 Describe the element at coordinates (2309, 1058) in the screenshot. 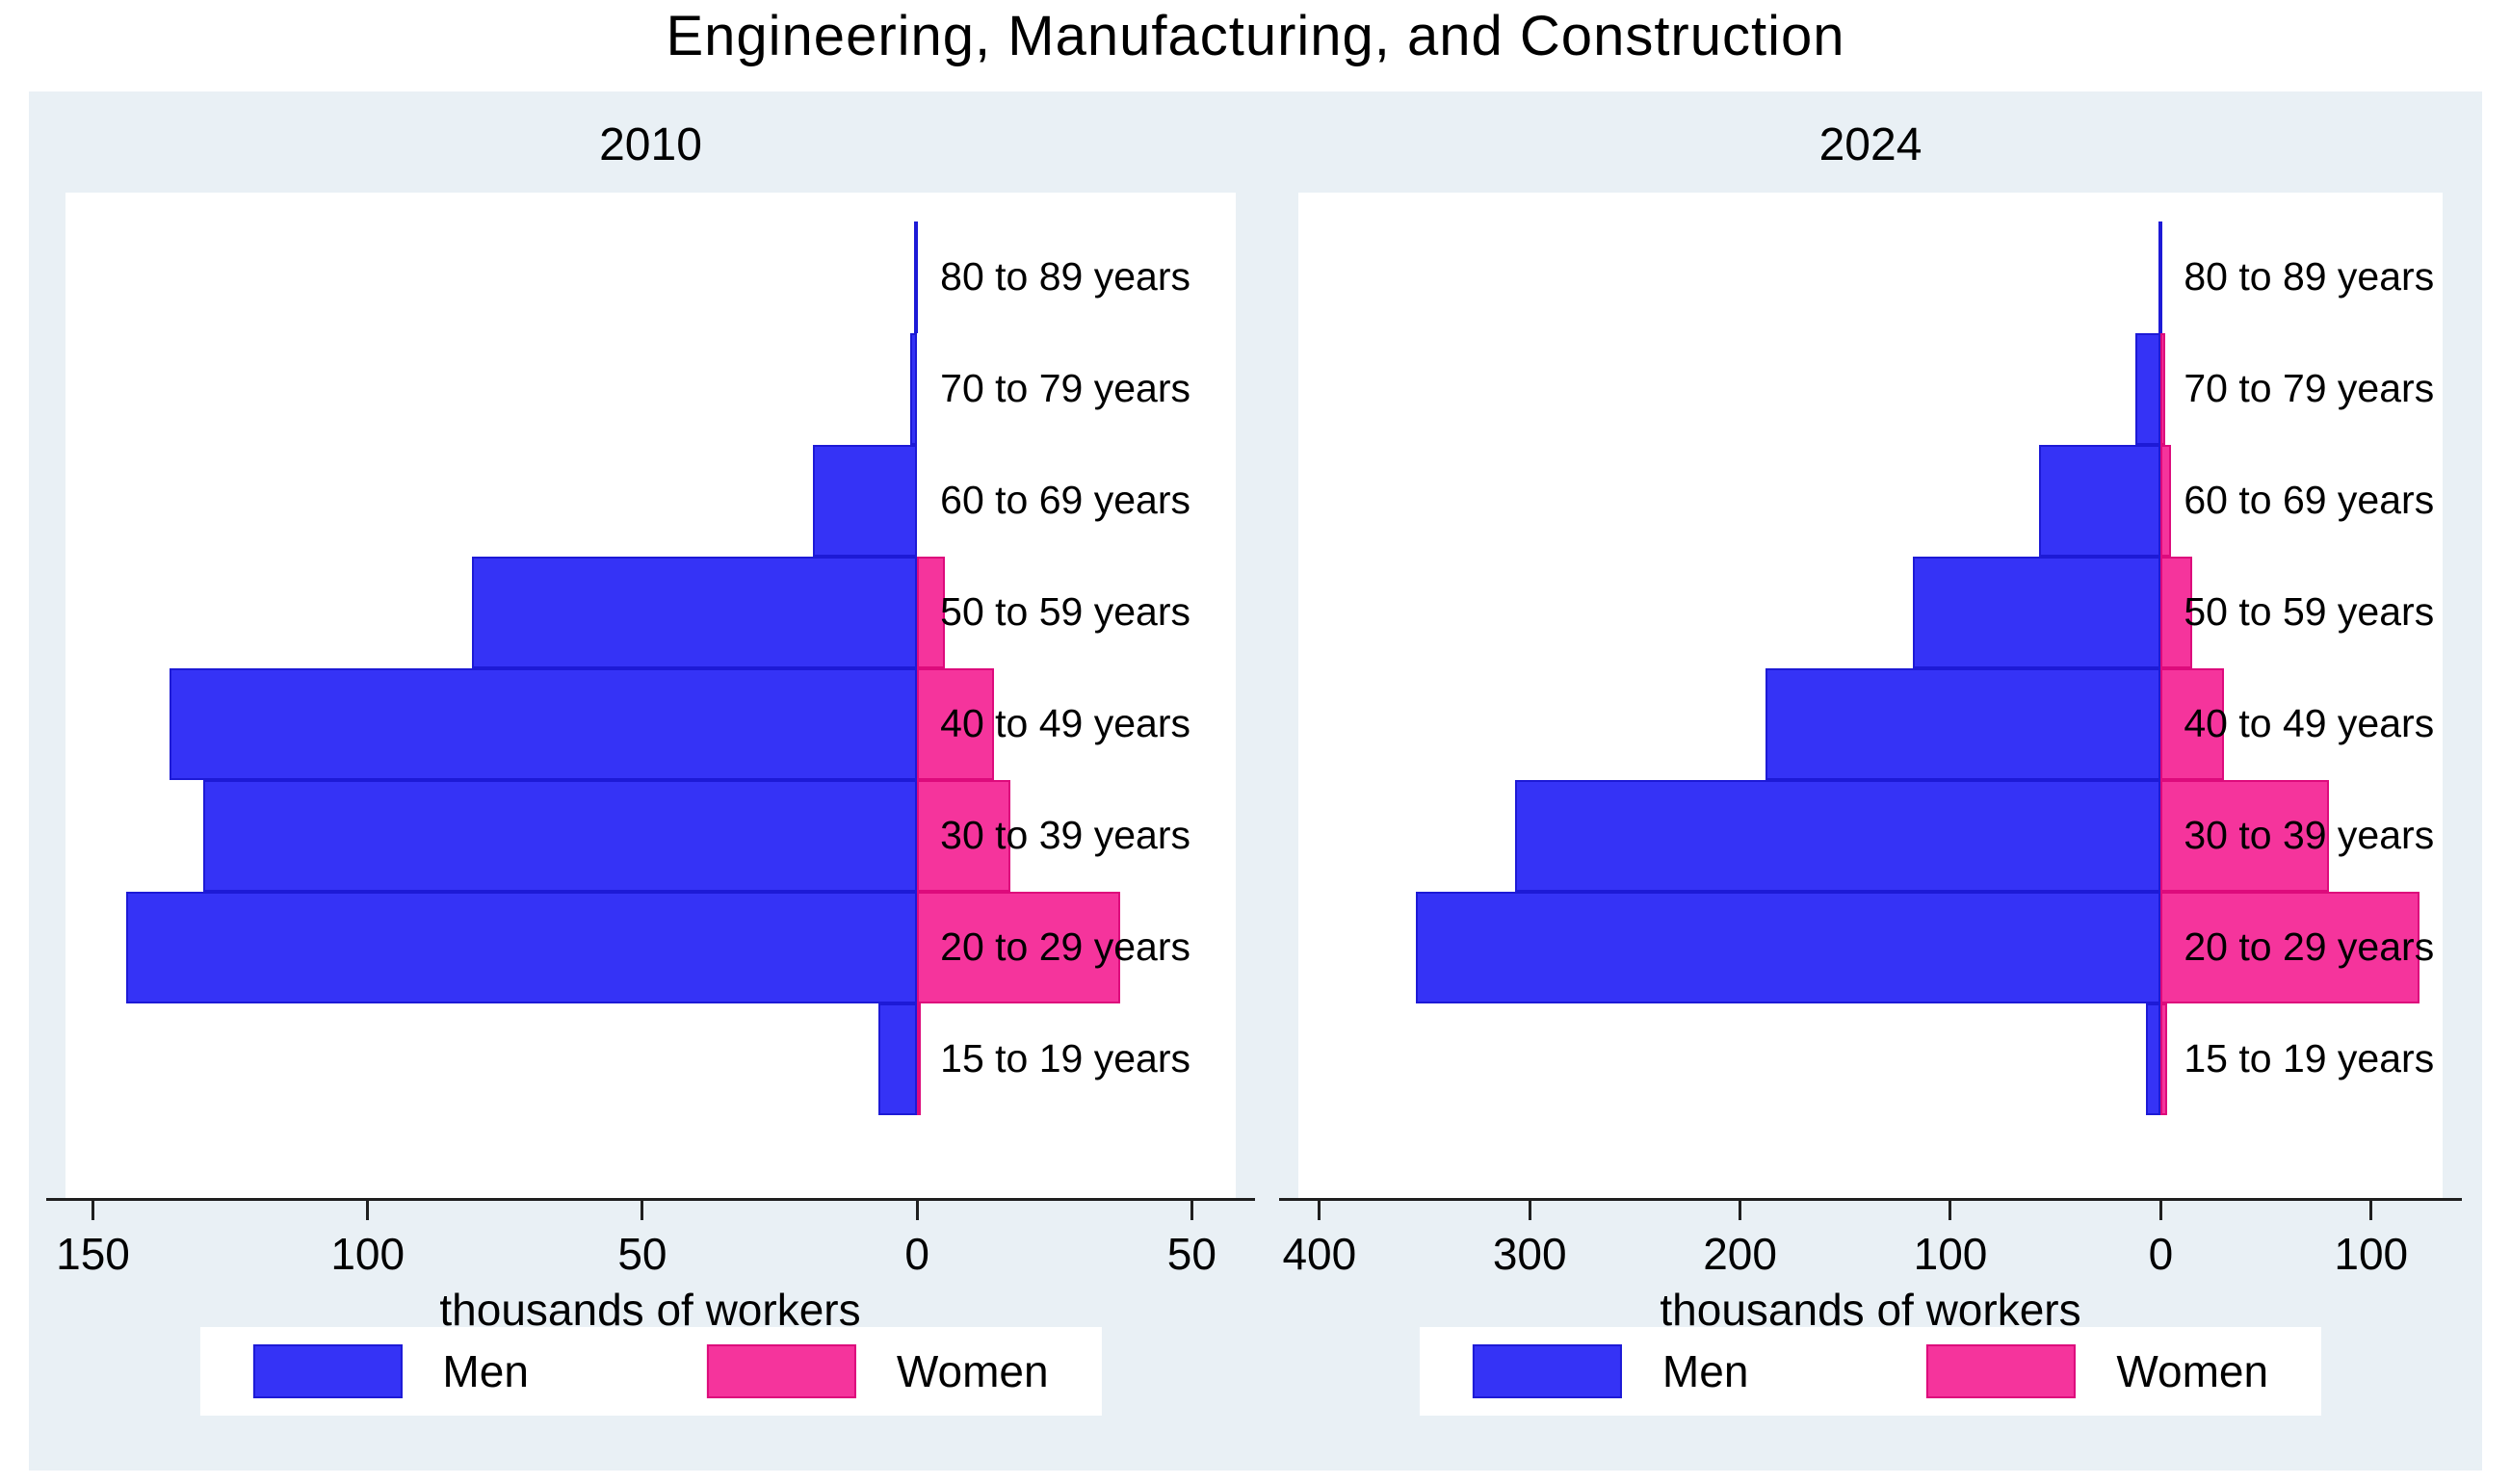

I see `age-group-label: 15 to 19 years` at that location.